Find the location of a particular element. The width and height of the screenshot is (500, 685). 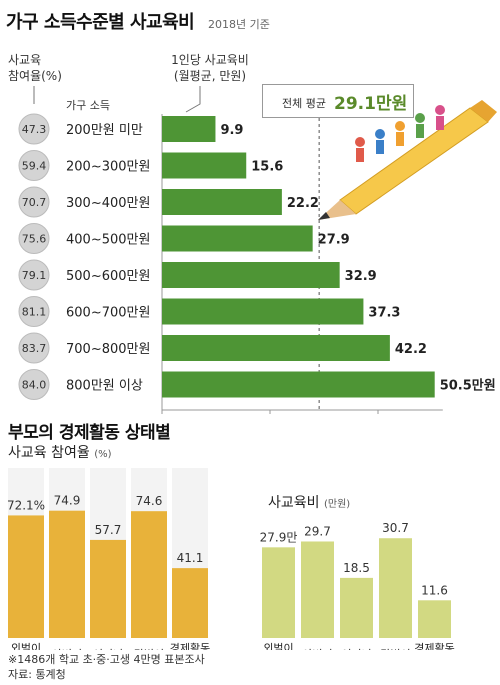

spend-chart-title: 사교육비 (만원) is located at coordinates (309, 502).